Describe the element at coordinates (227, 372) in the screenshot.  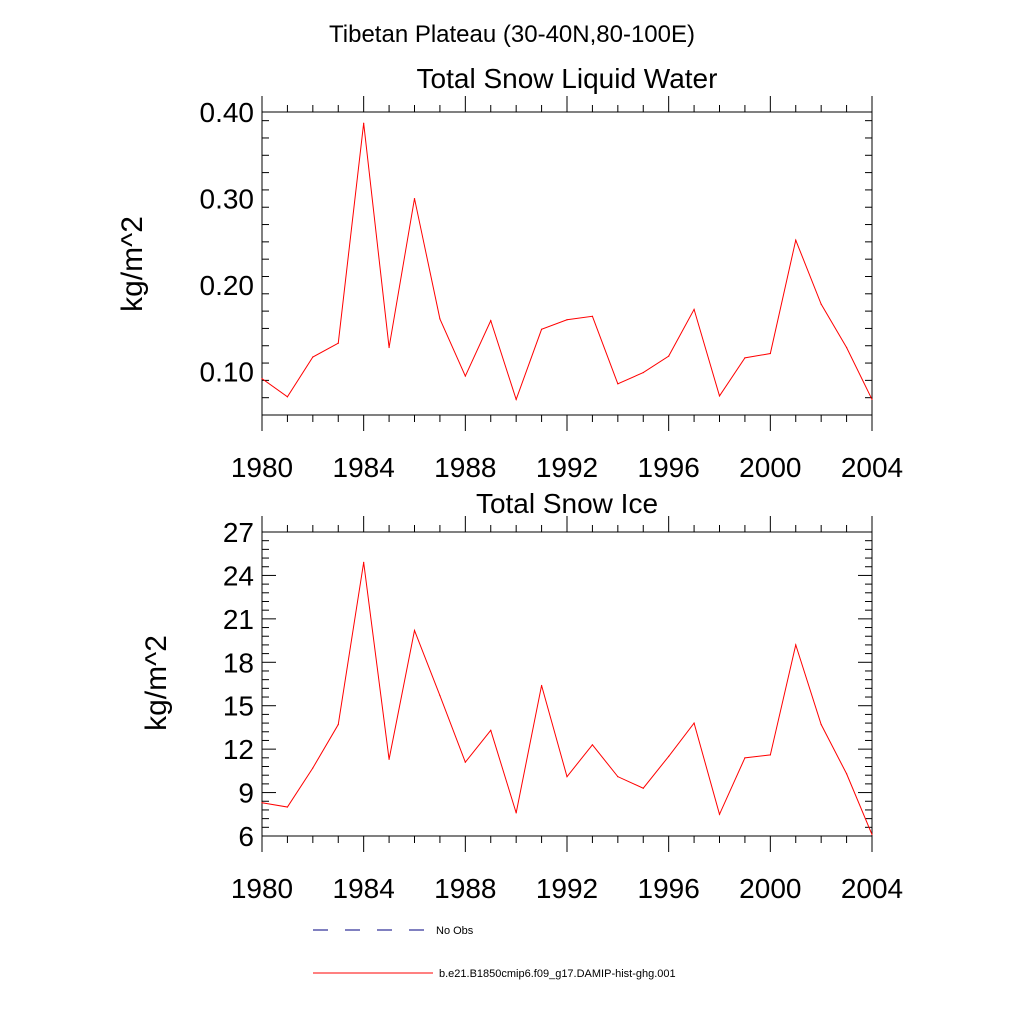
I see `y-tick-label: 0.10` at that location.